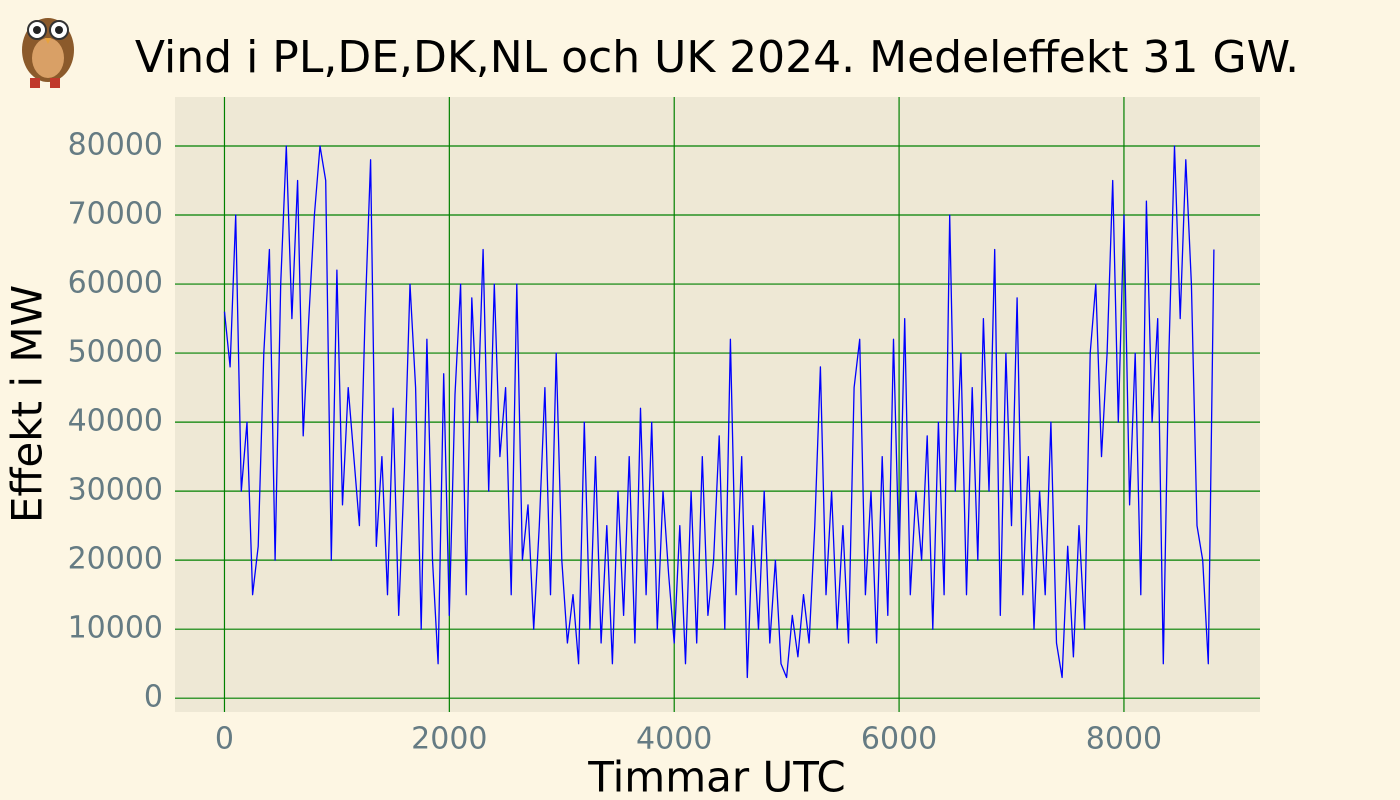  Describe the element at coordinates (115, 145) in the screenshot. I see `y-tick-label: 80000` at that location.